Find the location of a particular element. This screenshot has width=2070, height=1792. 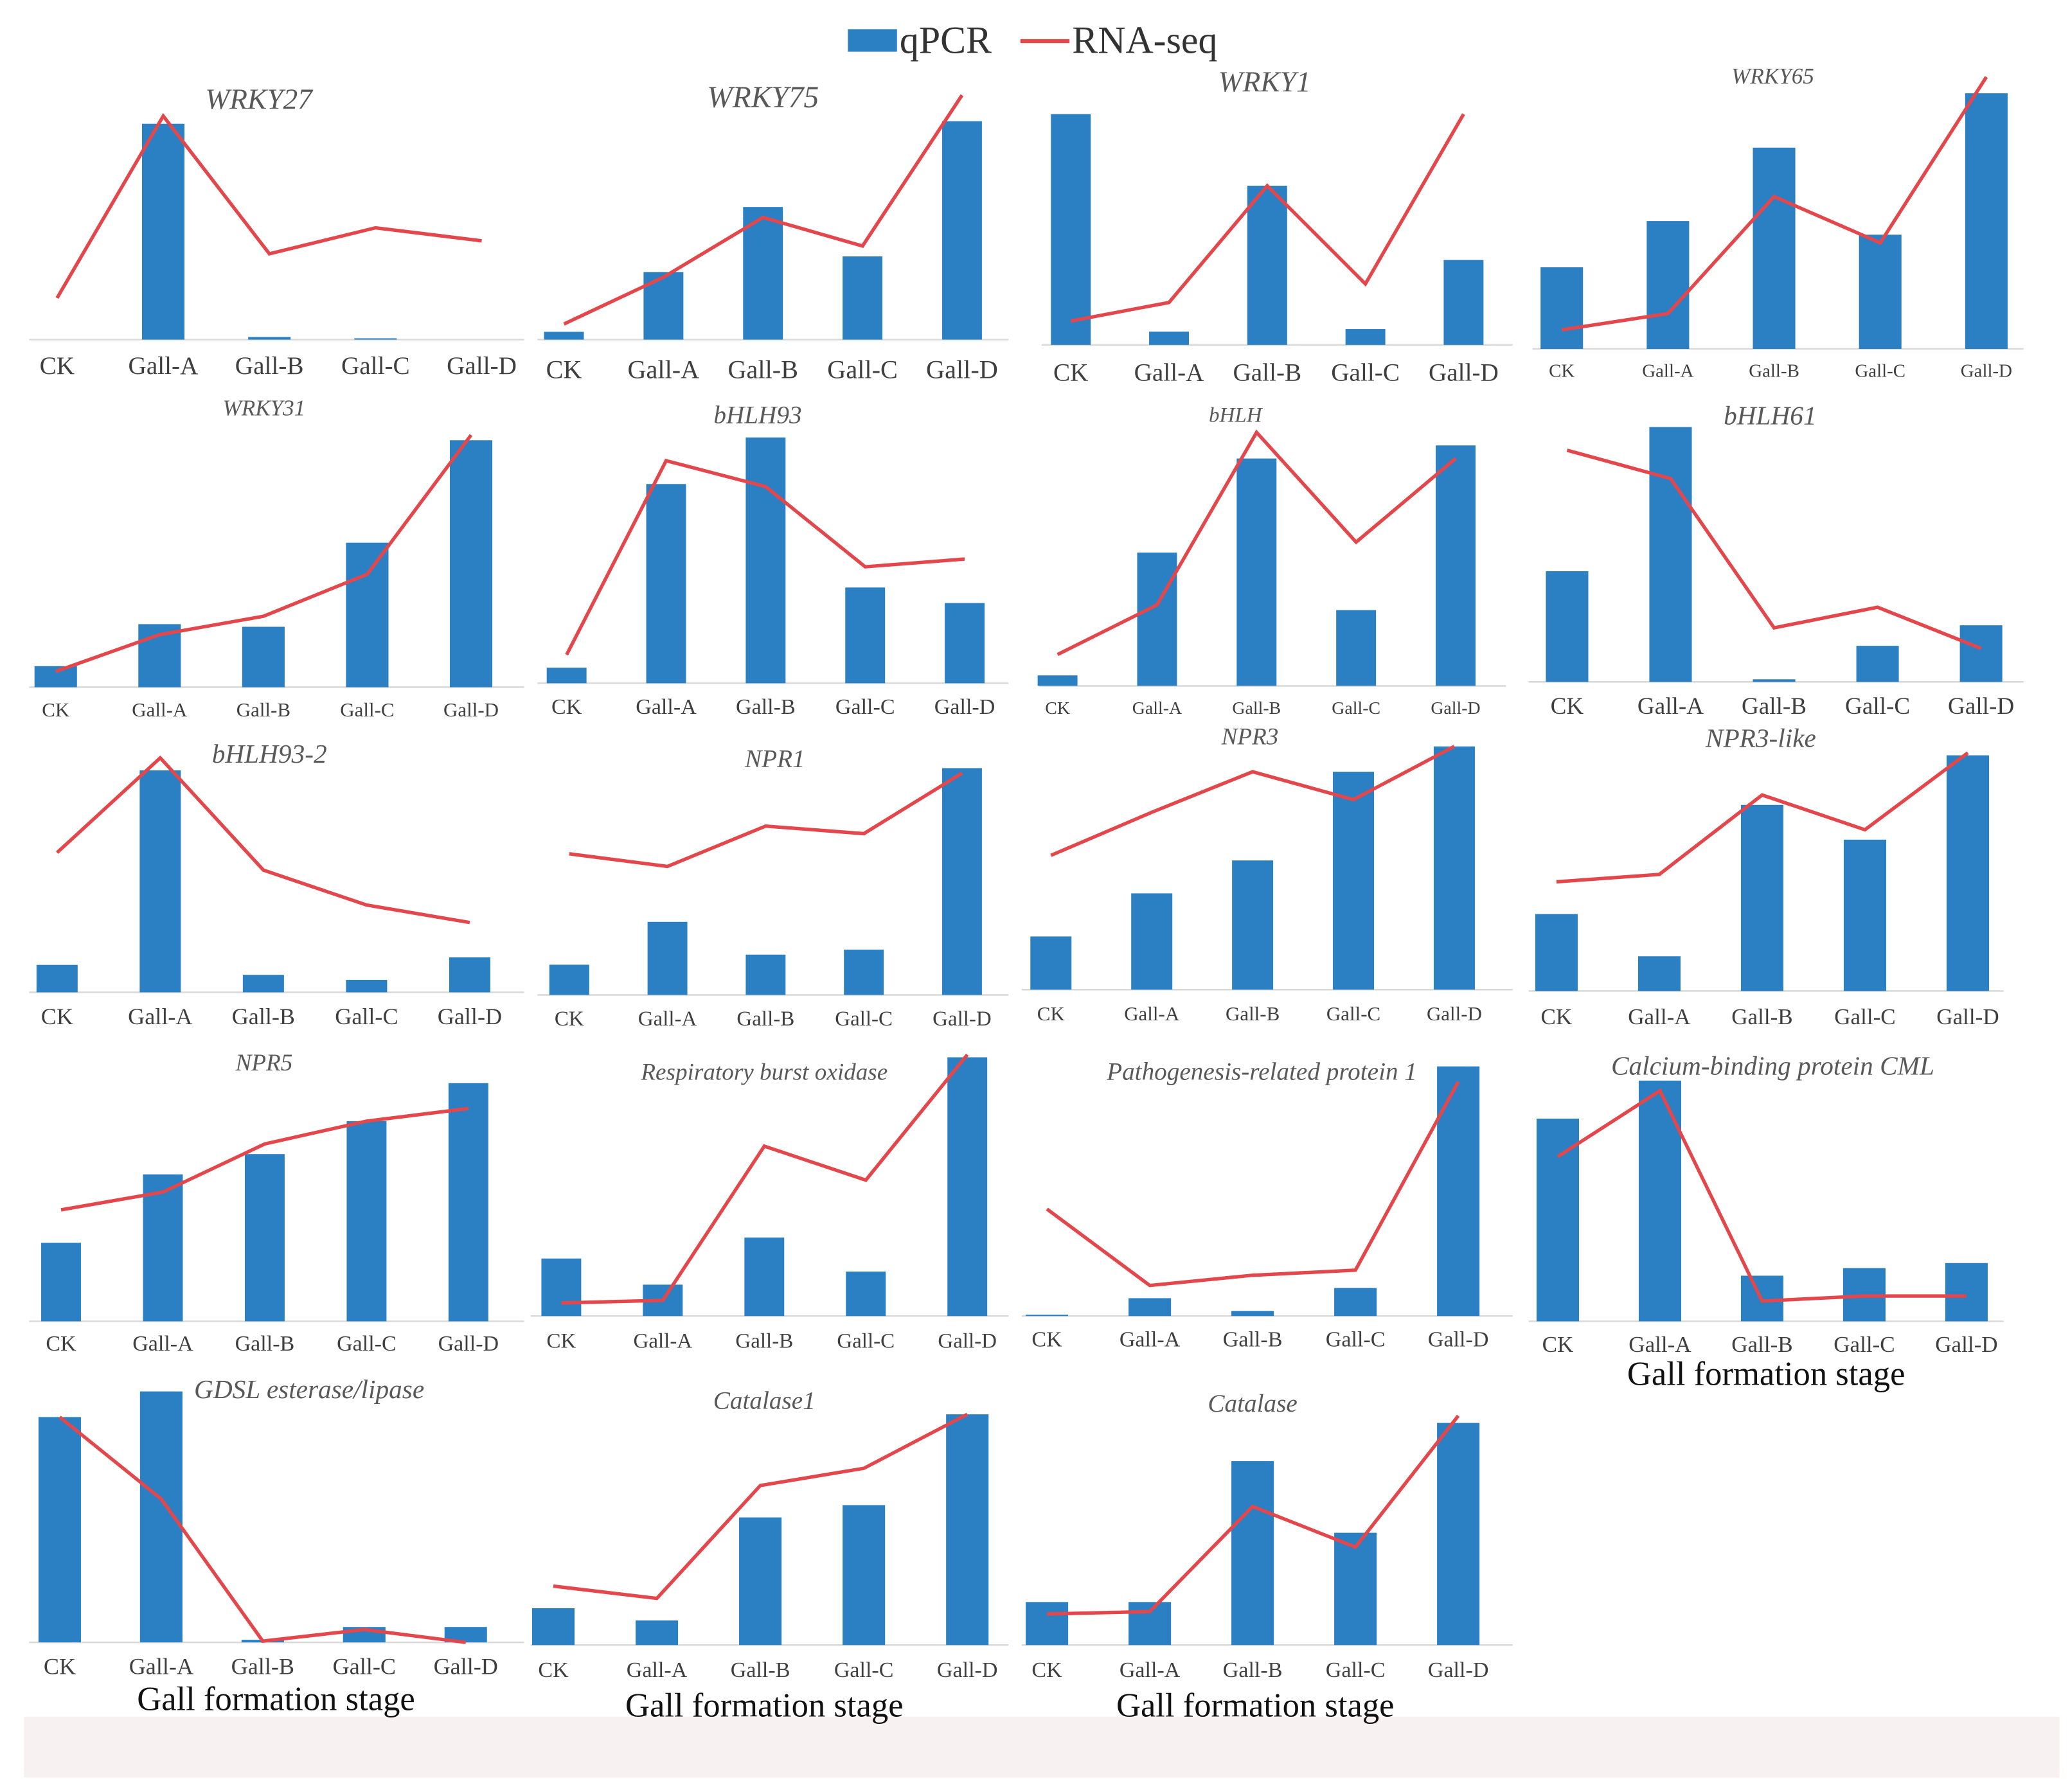

footer-band is located at coordinates (1042, 1747).